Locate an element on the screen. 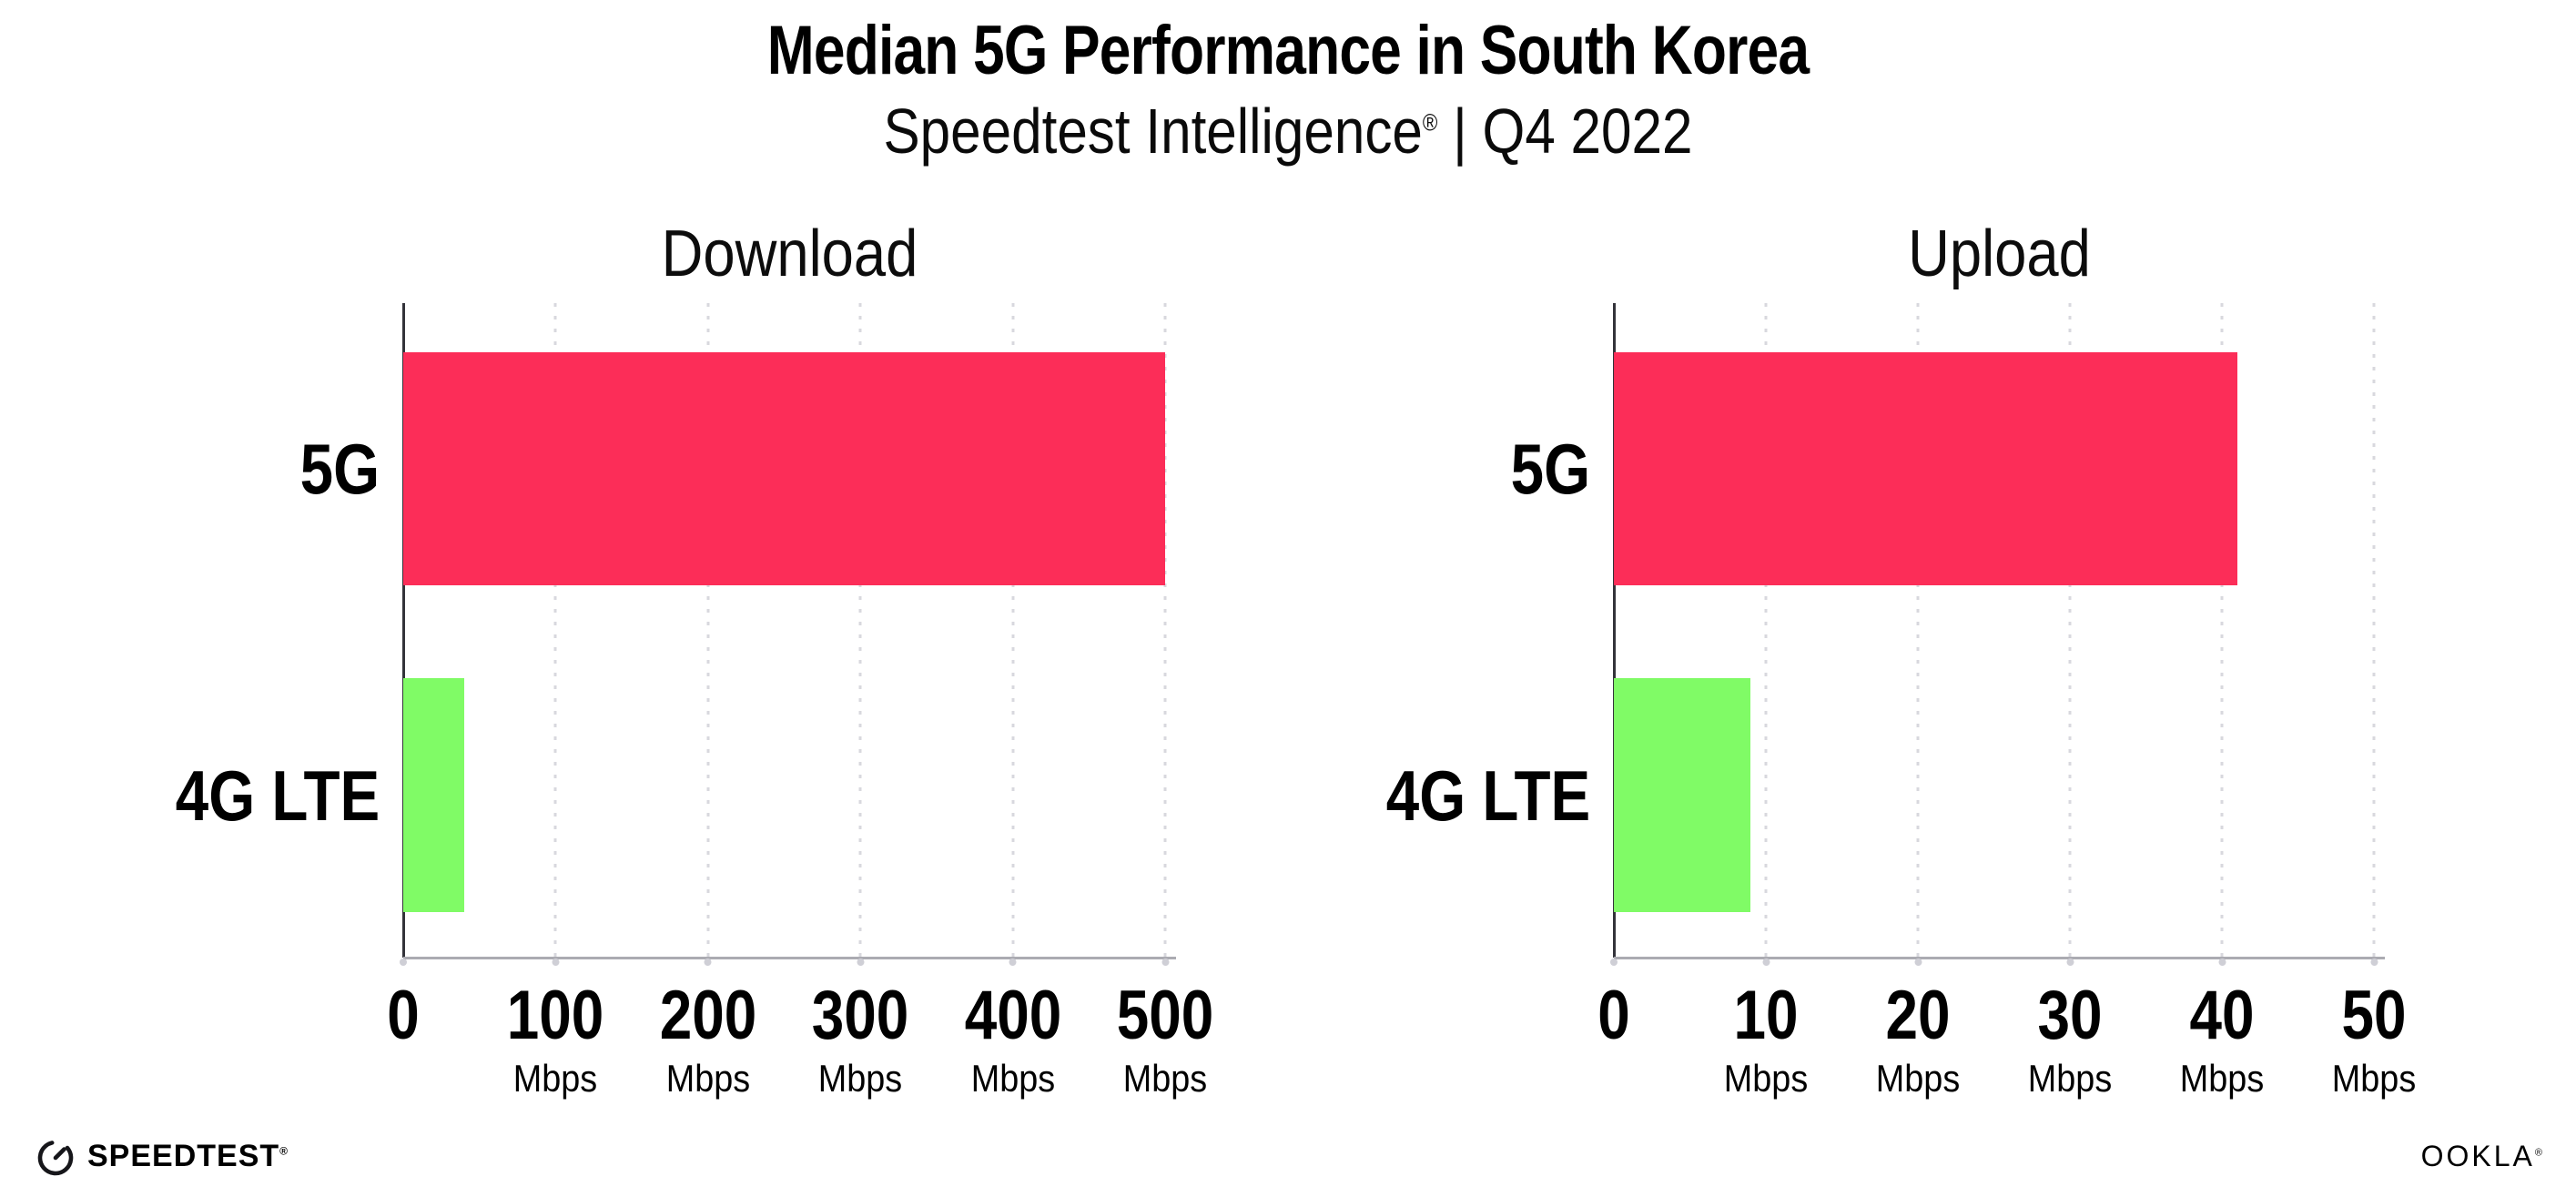 The width and height of the screenshot is (2576, 1197). x-tick-100: 100 Mbps is located at coordinates (556, 1040).